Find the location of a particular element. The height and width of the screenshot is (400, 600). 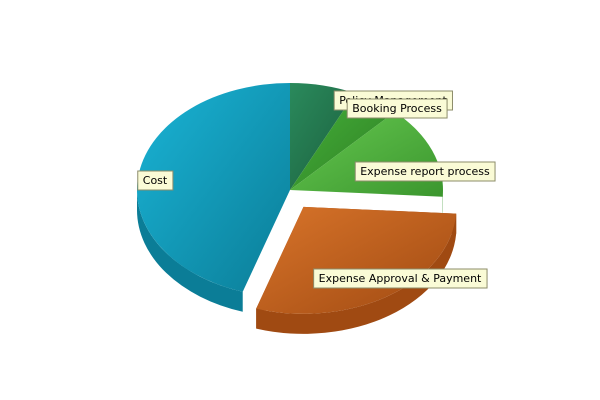

slice-label-text: Booking Process is located at coordinates (397, 108).